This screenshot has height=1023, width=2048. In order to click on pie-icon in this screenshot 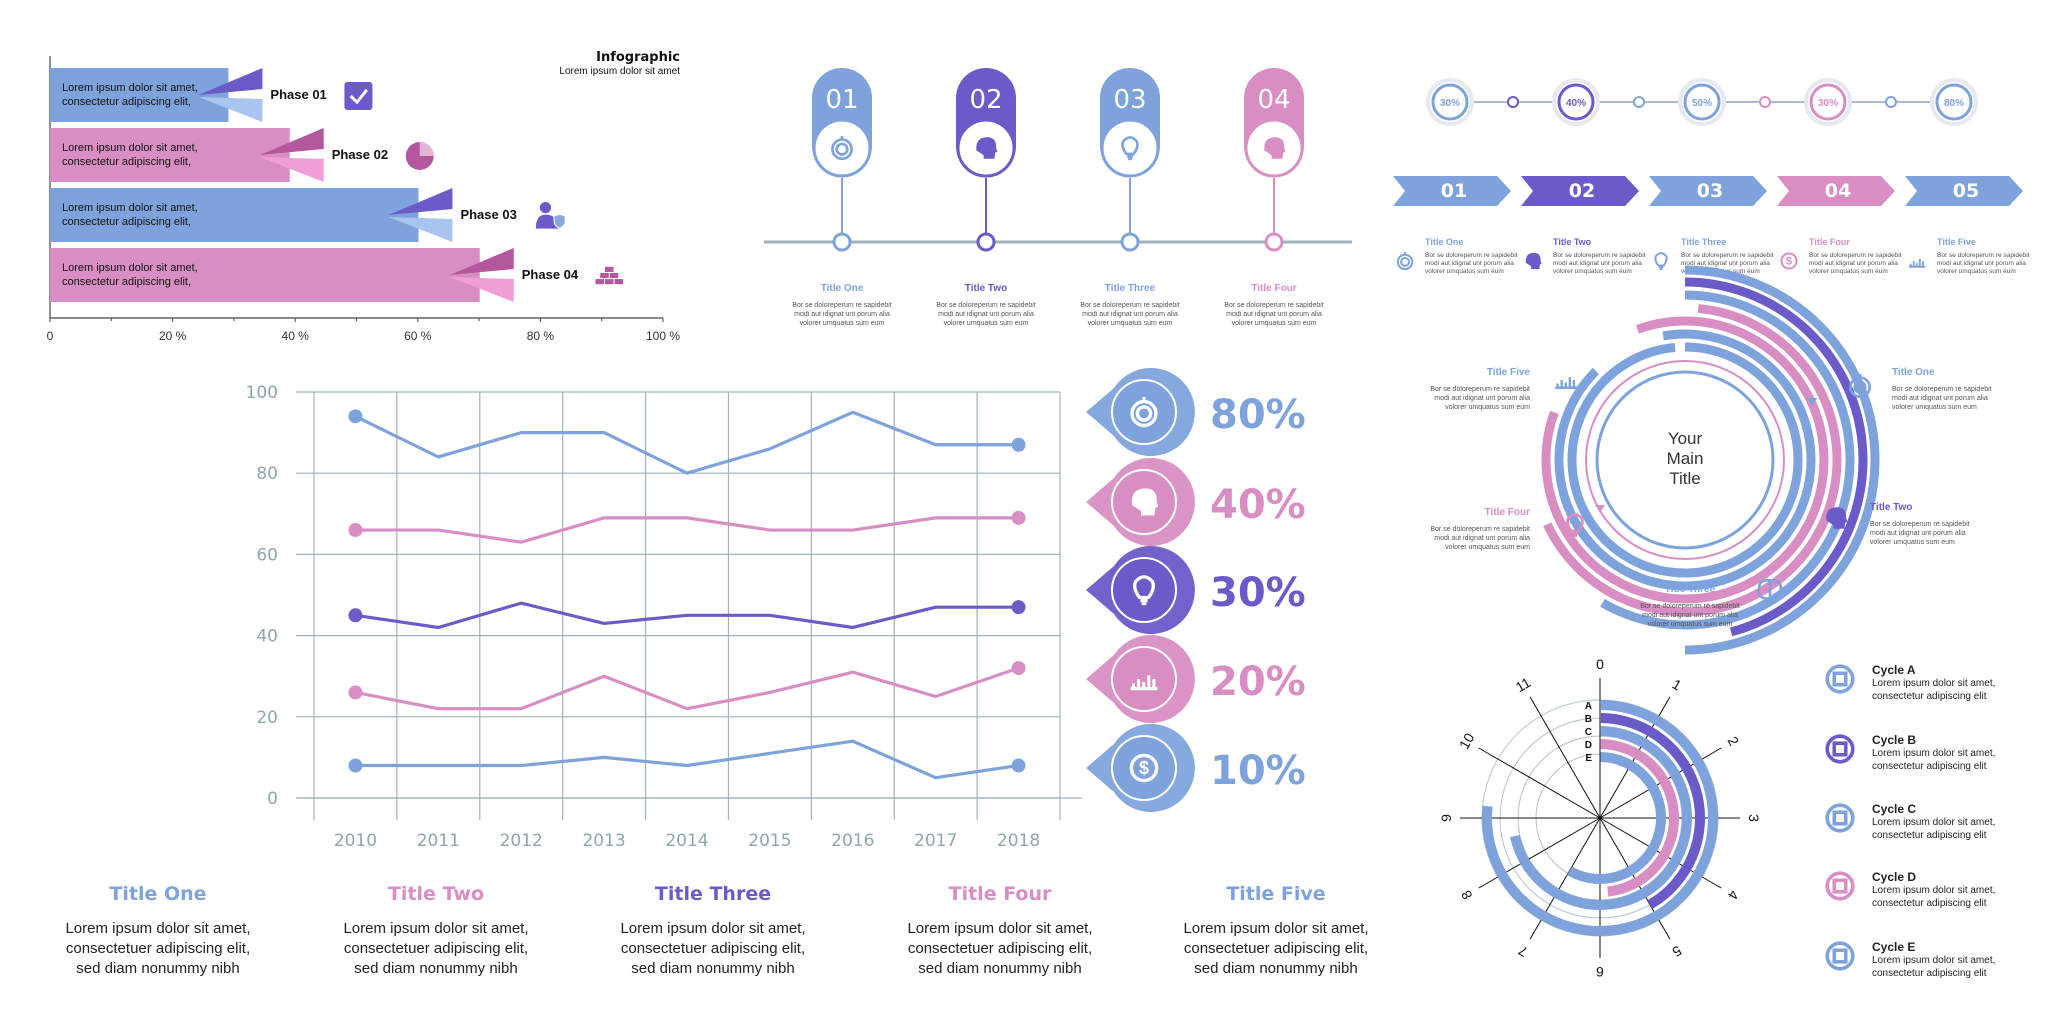, I will do `click(419, 156)`.